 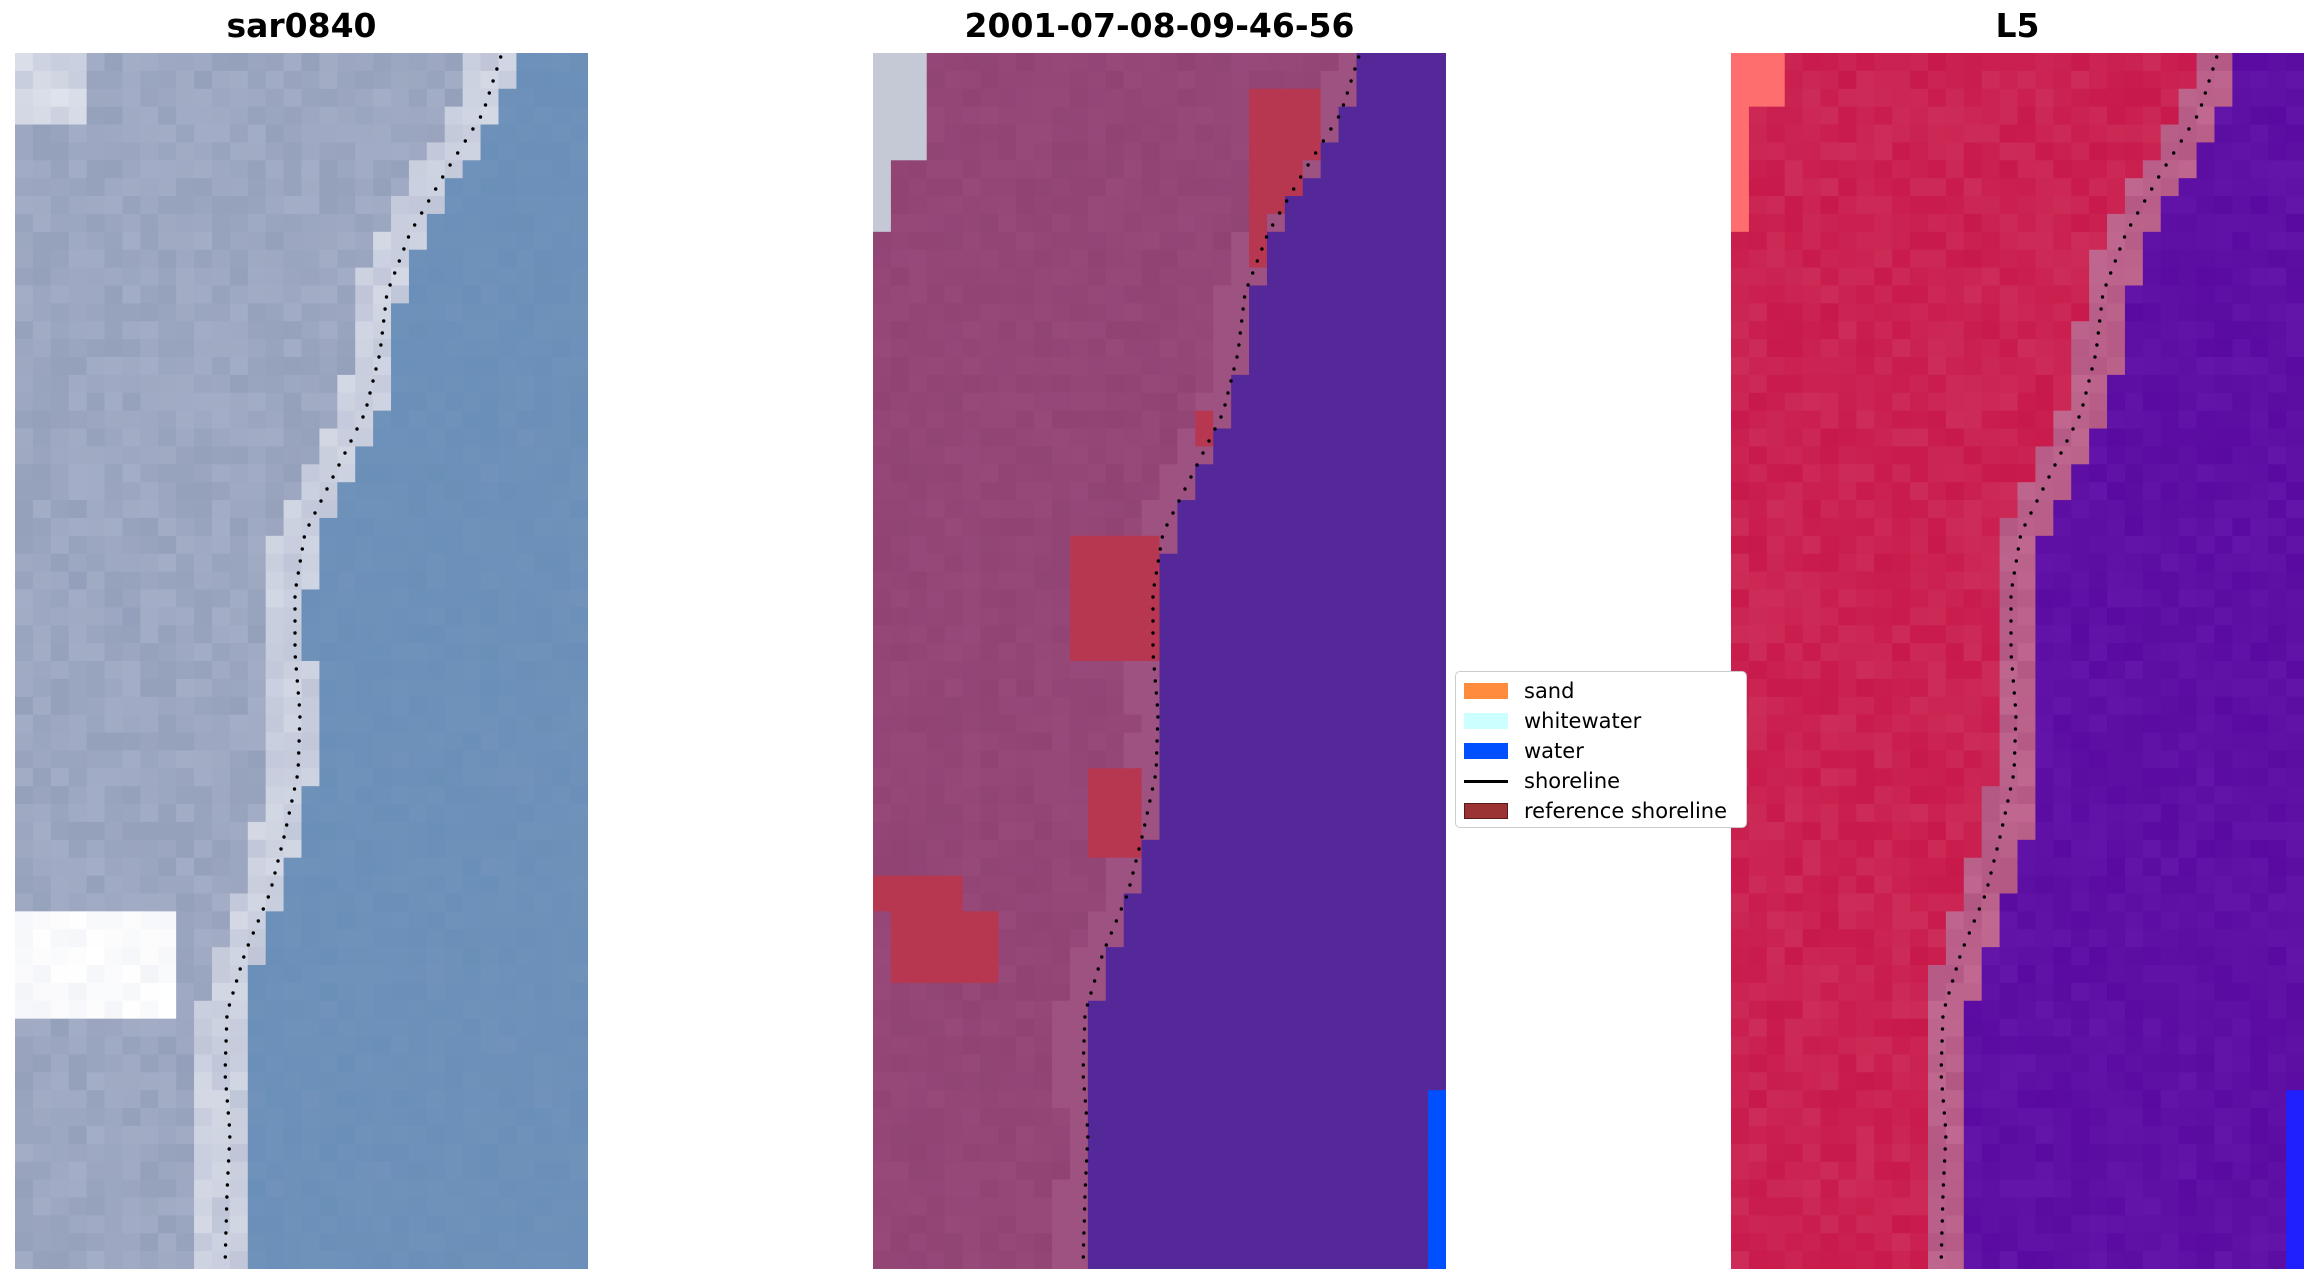 What do you see at coordinates (2017, 25) in the screenshot?
I see `panel-title-index: L5` at bounding box center [2017, 25].